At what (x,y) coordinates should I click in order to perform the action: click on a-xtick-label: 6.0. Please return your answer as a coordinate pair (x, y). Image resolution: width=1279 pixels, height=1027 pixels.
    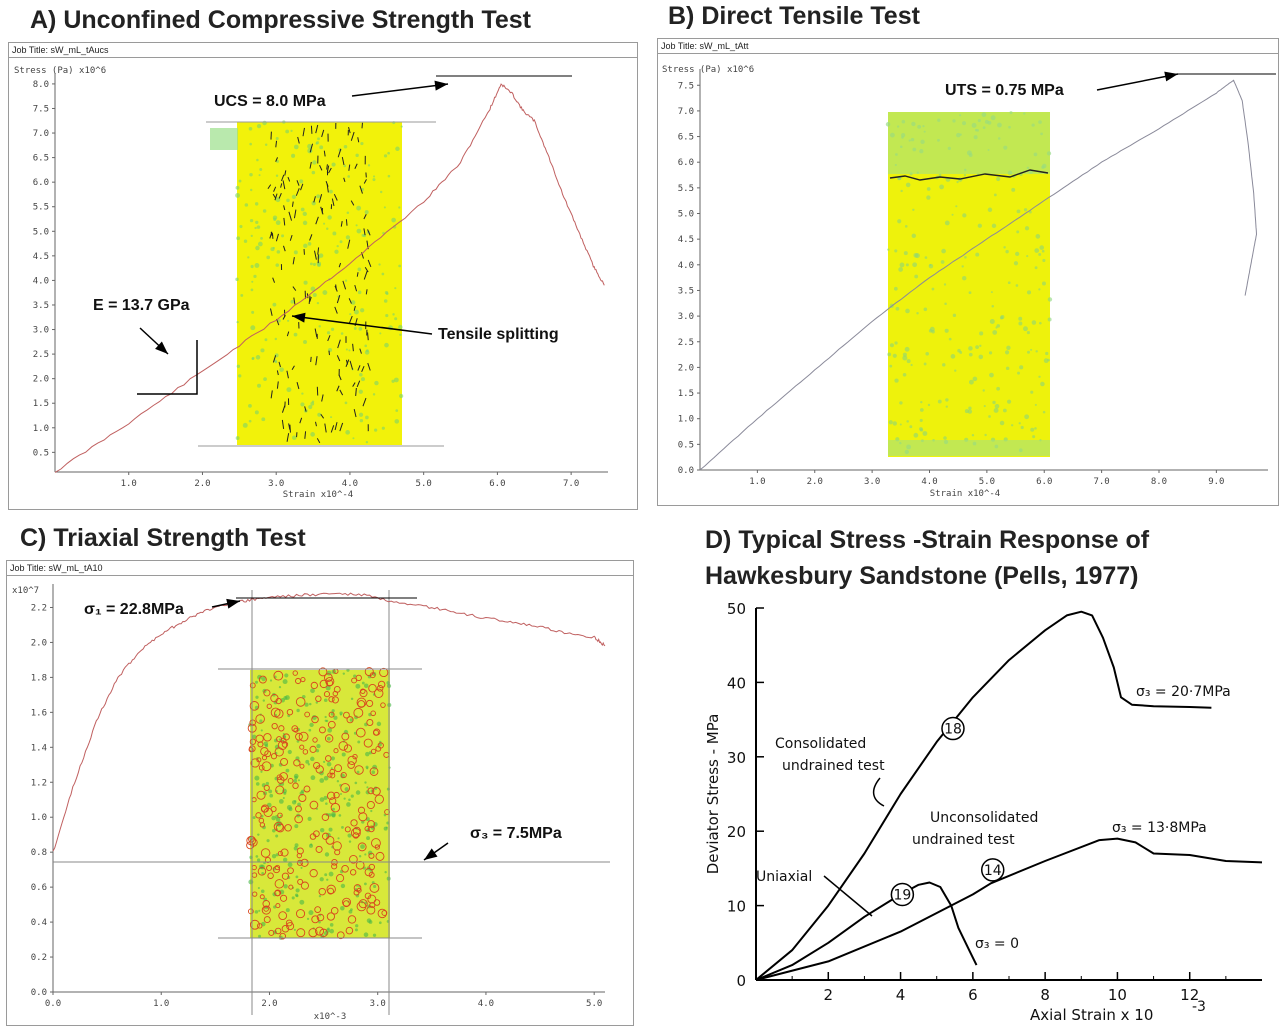
    Looking at the image, I should click on (497, 484).